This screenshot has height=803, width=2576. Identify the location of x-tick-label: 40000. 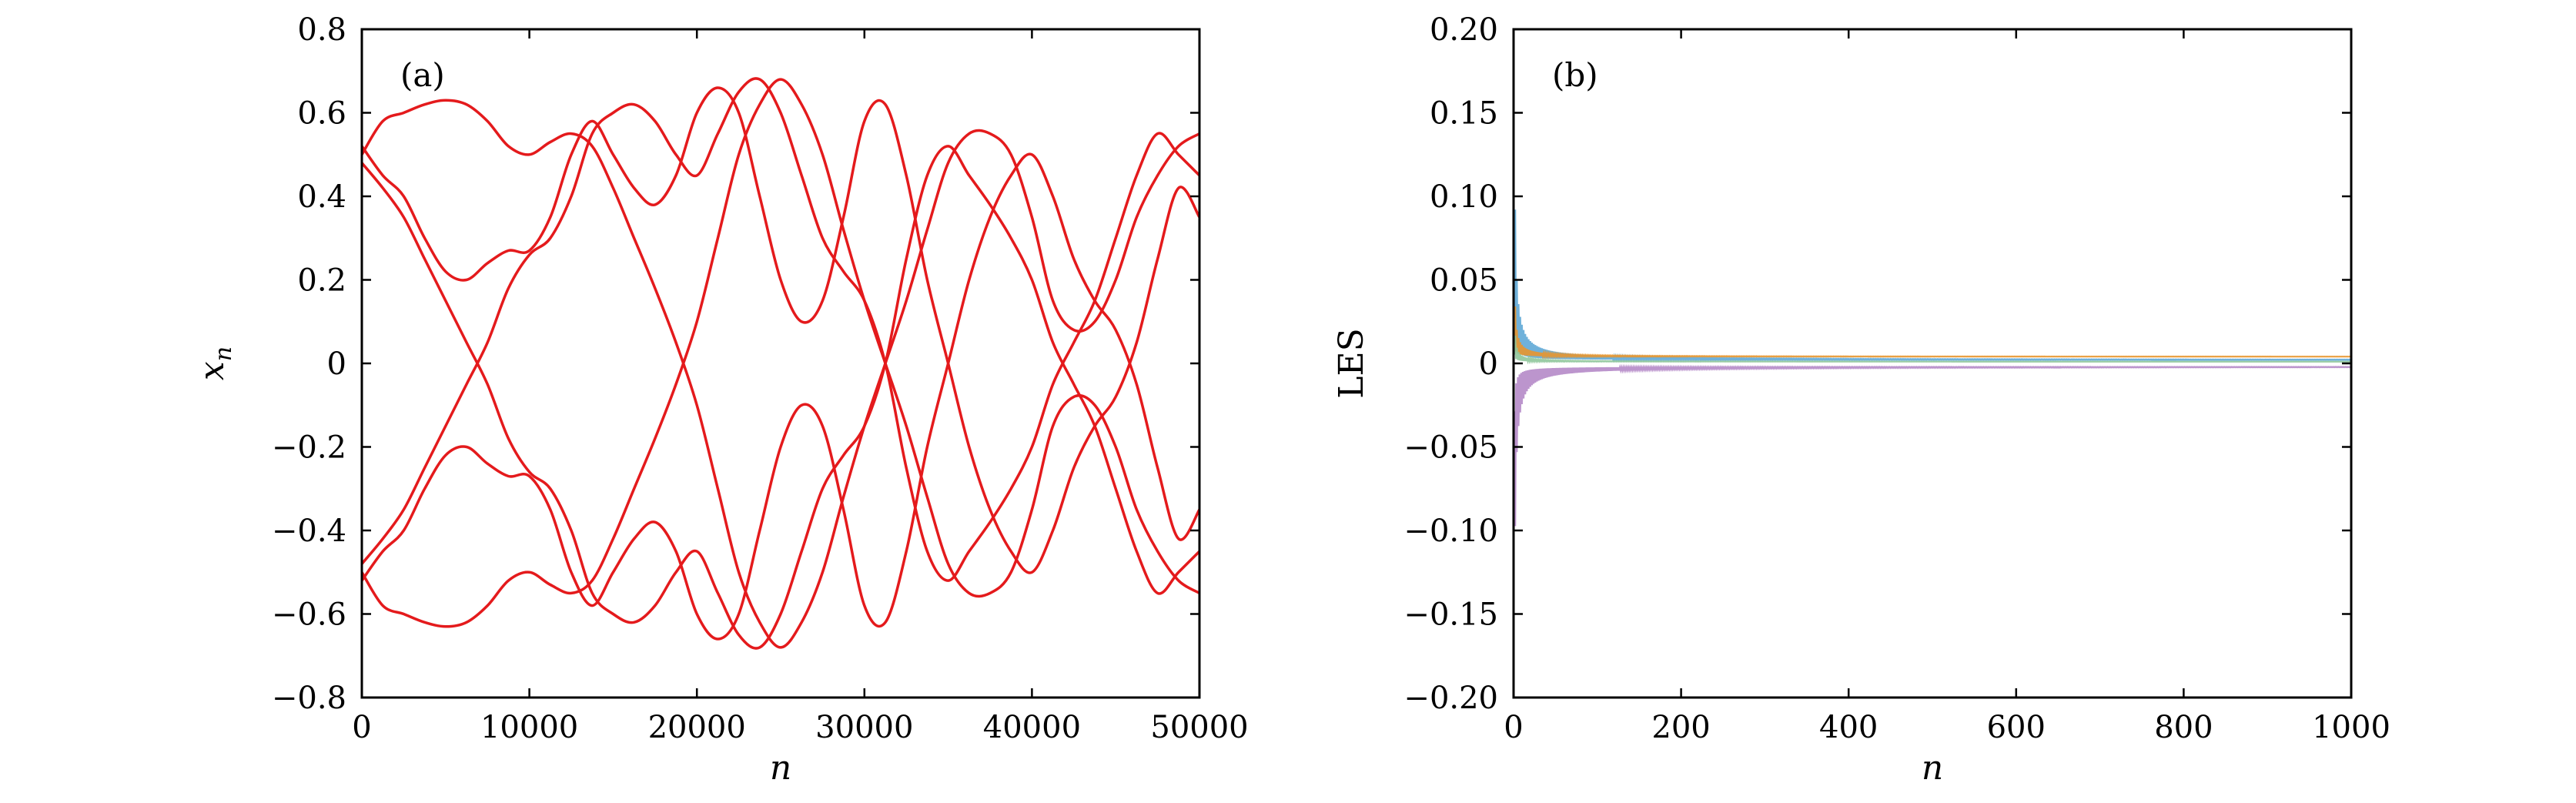
(1032, 727).